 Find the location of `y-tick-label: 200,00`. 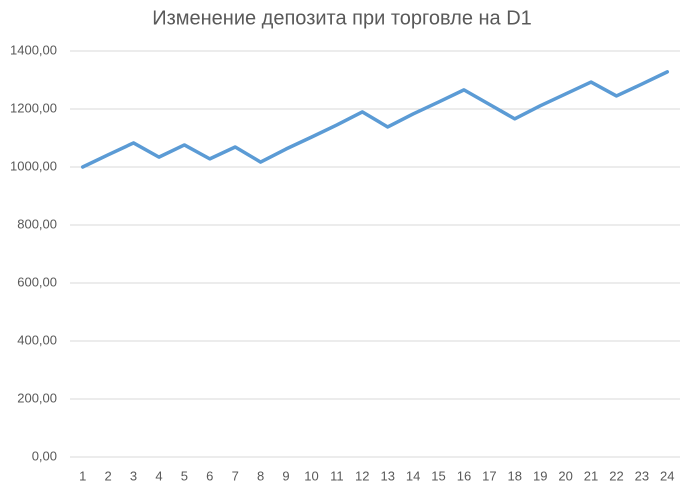

y-tick-label: 200,00 is located at coordinates (37, 397).